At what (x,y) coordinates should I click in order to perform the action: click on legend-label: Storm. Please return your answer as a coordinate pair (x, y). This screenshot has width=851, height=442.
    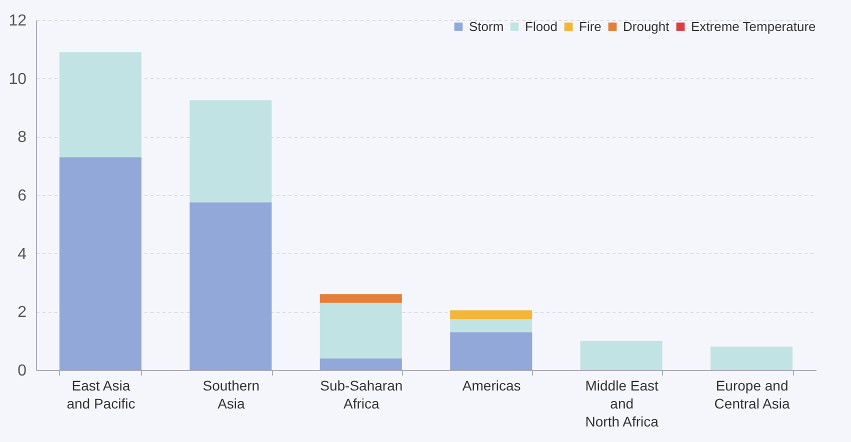
    Looking at the image, I should click on (486, 26).